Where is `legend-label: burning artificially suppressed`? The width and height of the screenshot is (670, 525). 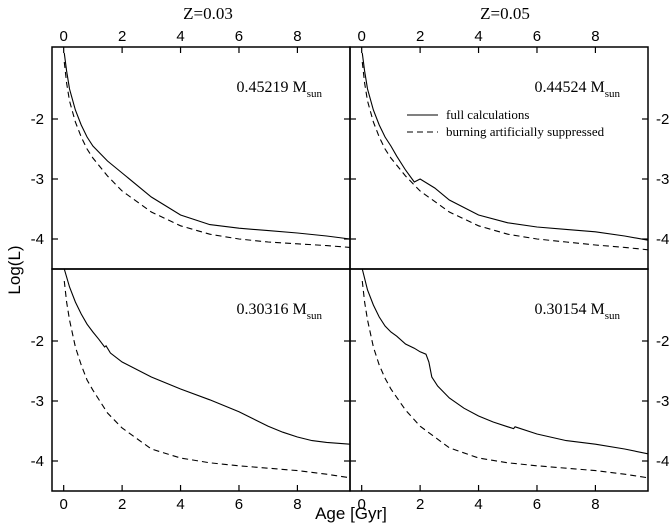
legend-label: burning artificially suppressed is located at coordinates (525, 131).